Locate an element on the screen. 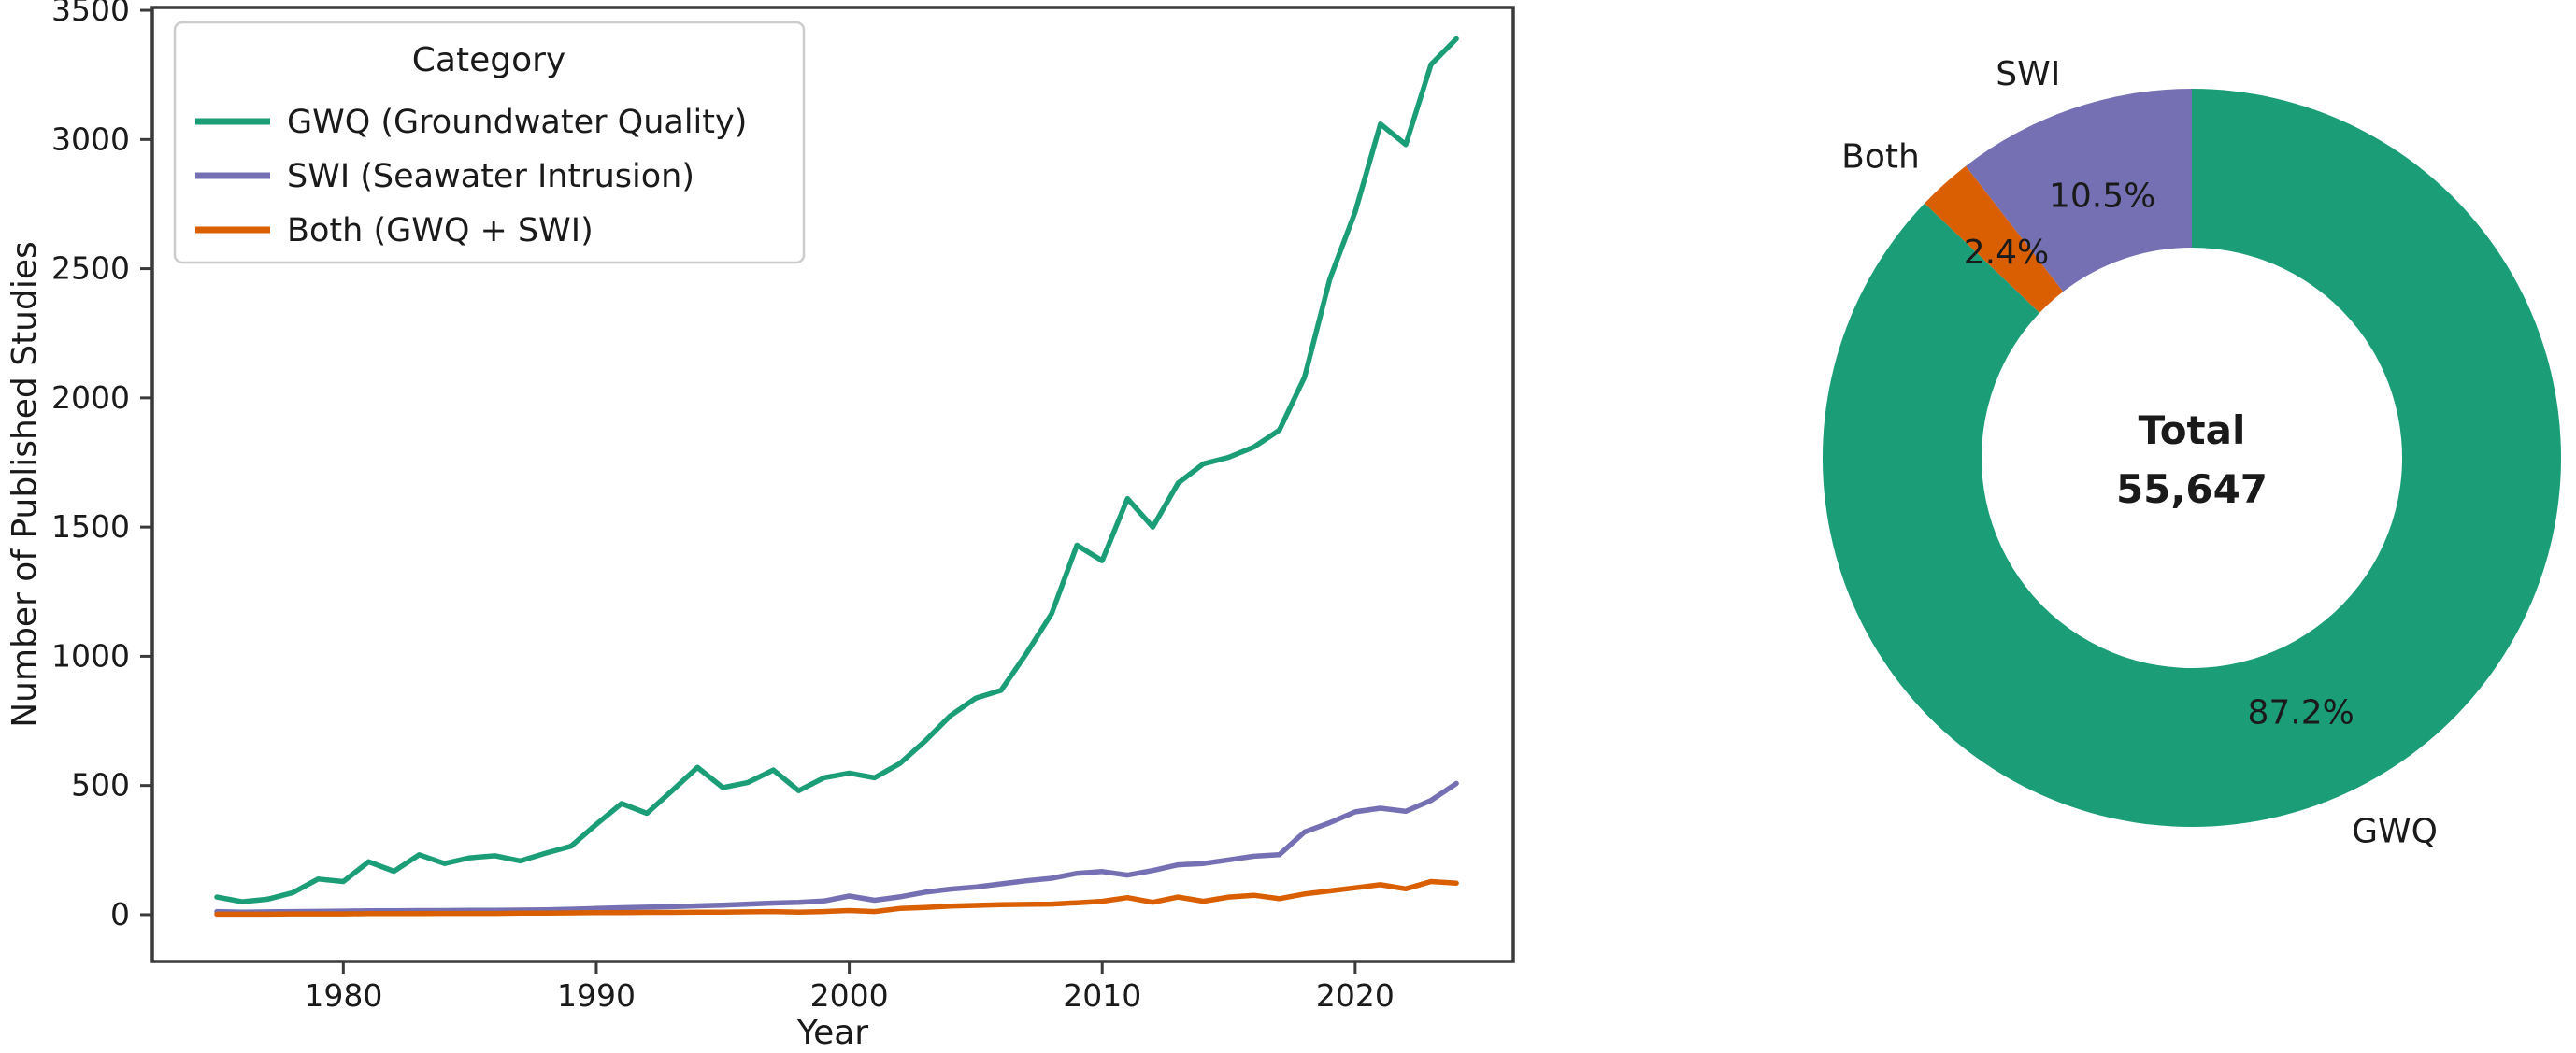 Image resolution: width=2576 pixels, height=1053 pixels. x-tick-label: 1980 is located at coordinates (343, 996).